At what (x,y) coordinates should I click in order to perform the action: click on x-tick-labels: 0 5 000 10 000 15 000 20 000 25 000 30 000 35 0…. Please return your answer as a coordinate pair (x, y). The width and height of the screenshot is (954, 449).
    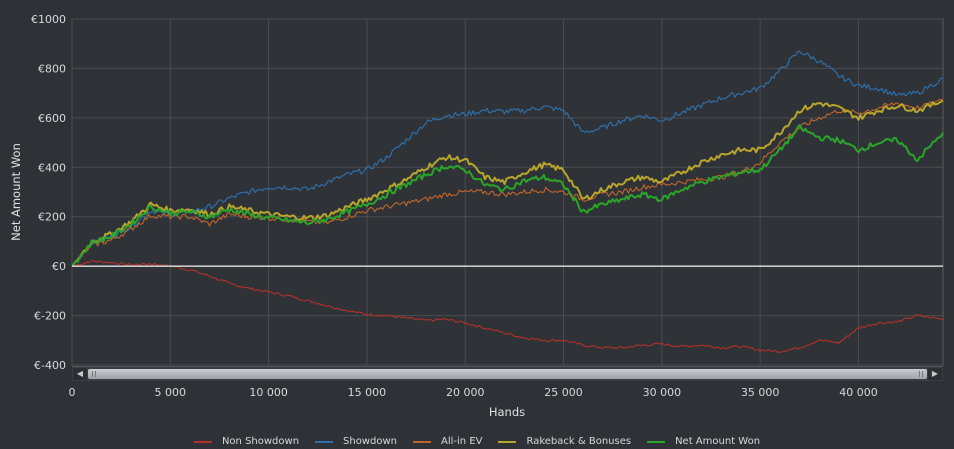
    Looking at the image, I should click on (473, 392).